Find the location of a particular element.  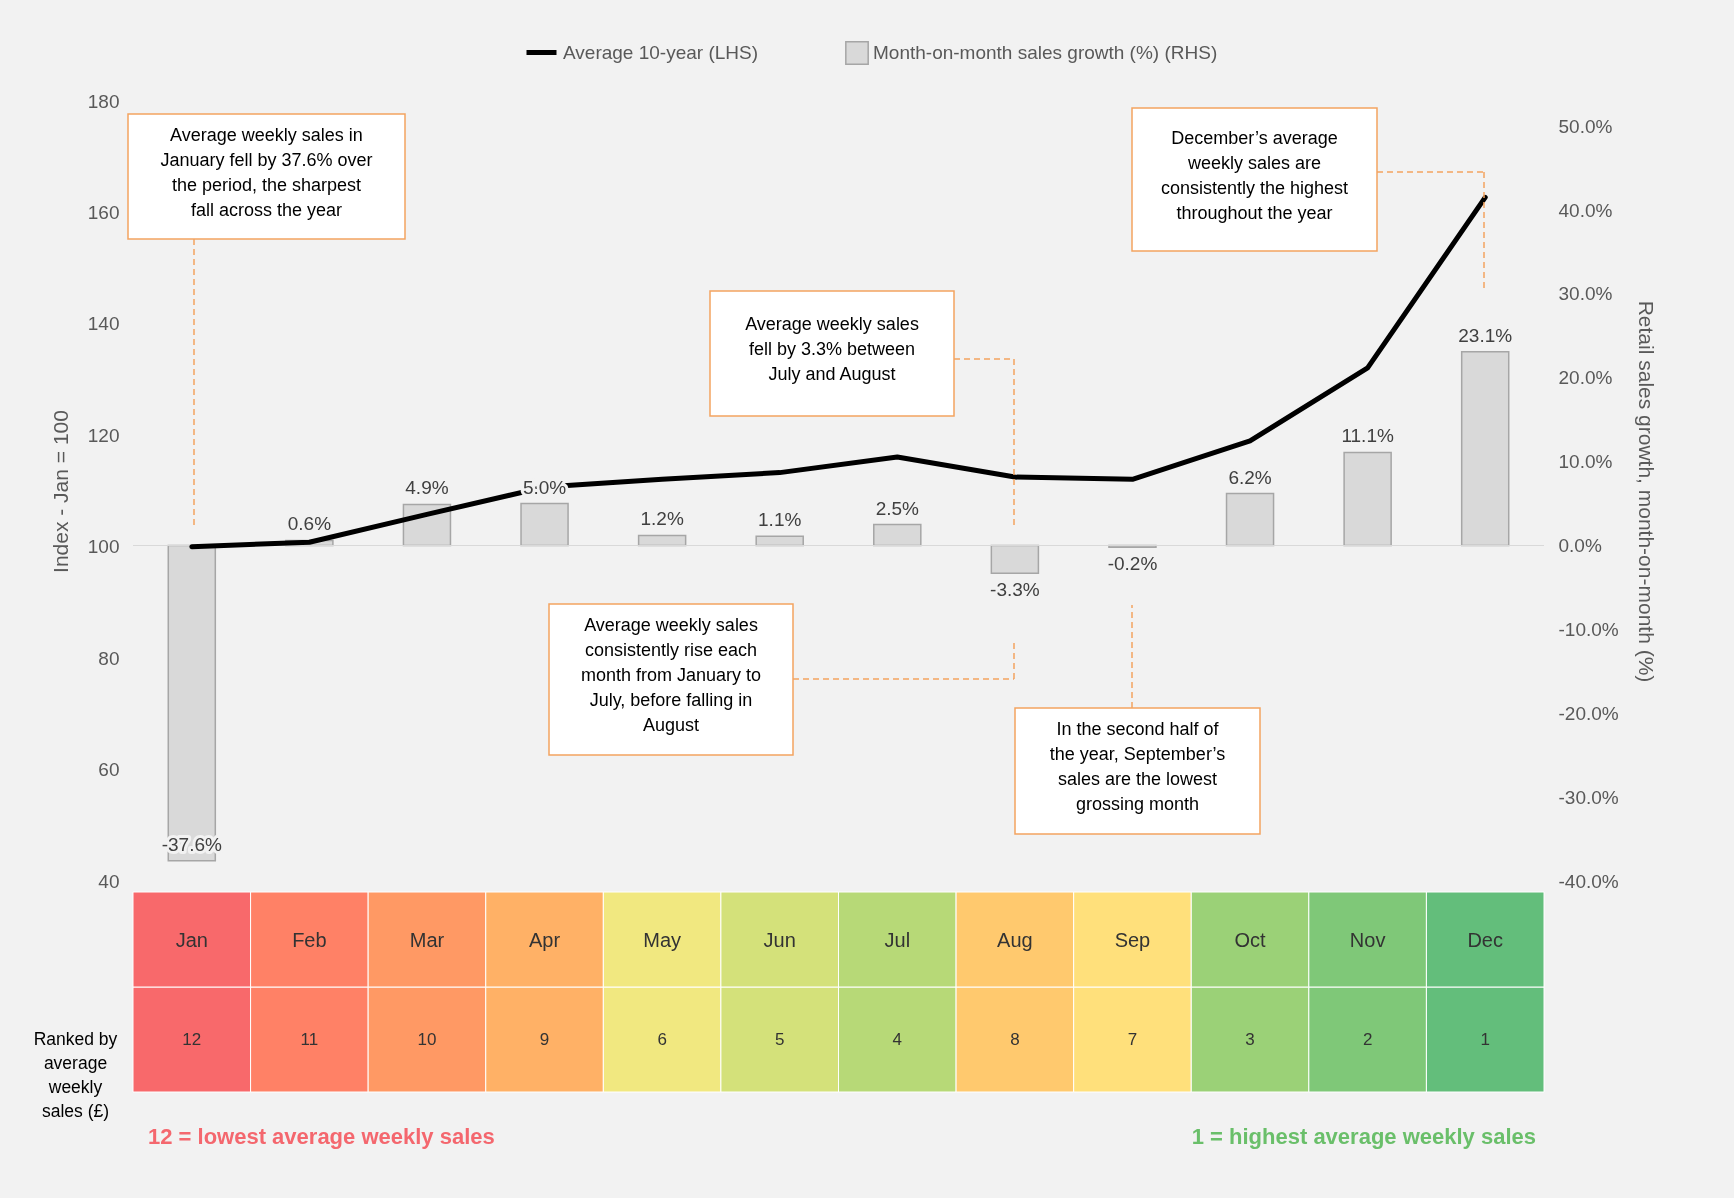

x-tick-label: Sep is located at coordinates (1132, 939).